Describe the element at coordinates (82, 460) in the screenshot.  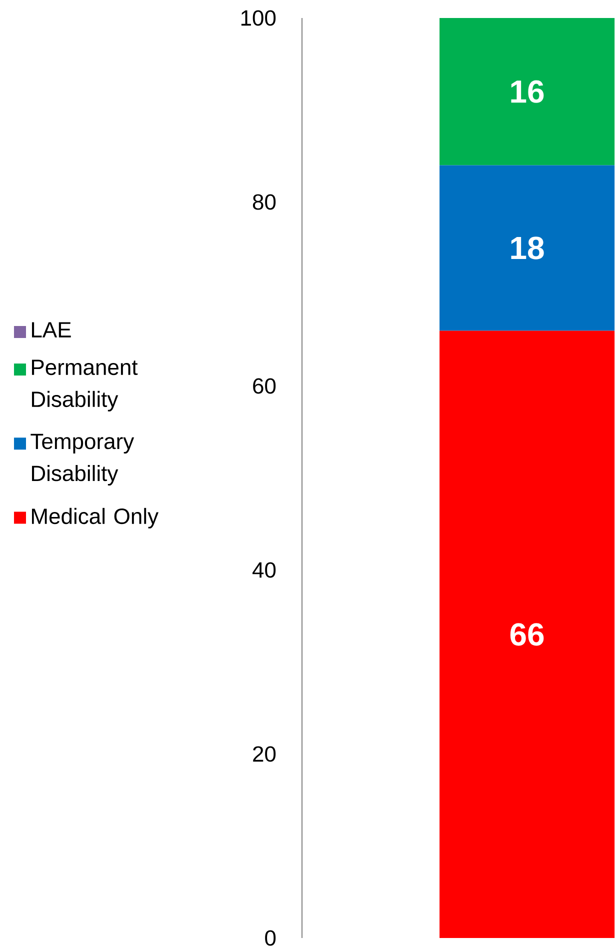
I see `legend-label: Temporary Disability` at that location.